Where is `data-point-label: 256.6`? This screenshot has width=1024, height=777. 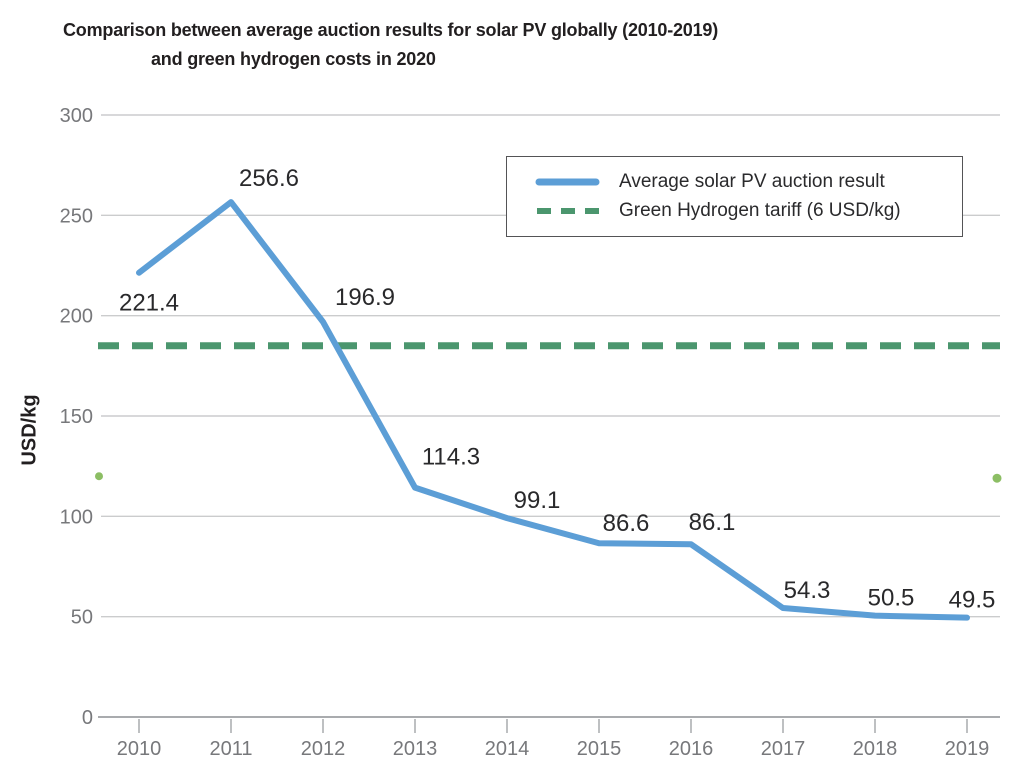
data-point-label: 256.6 is located at coordinates (269, 178).